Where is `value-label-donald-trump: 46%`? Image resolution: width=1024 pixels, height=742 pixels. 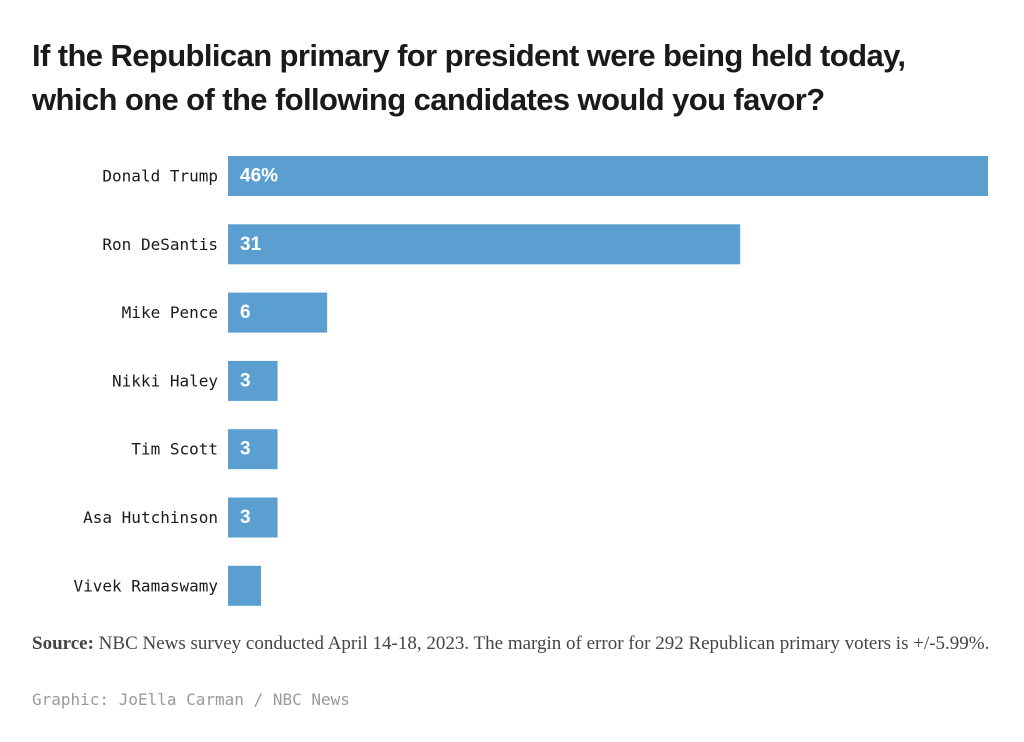 value-label-donald-trump: 46% is located at coordinates (259, 176).